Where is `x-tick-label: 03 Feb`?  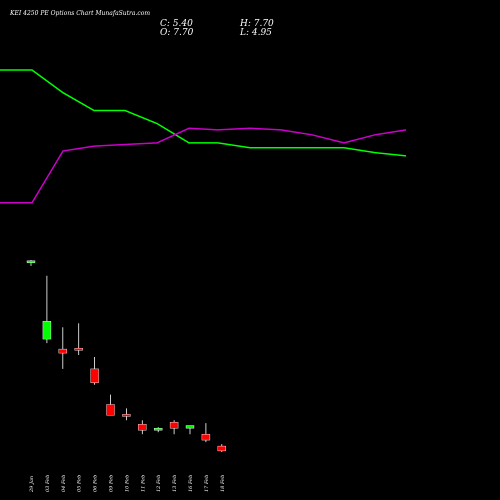
x-tick-label: 03 Feb is located at coordinates (48, 483).